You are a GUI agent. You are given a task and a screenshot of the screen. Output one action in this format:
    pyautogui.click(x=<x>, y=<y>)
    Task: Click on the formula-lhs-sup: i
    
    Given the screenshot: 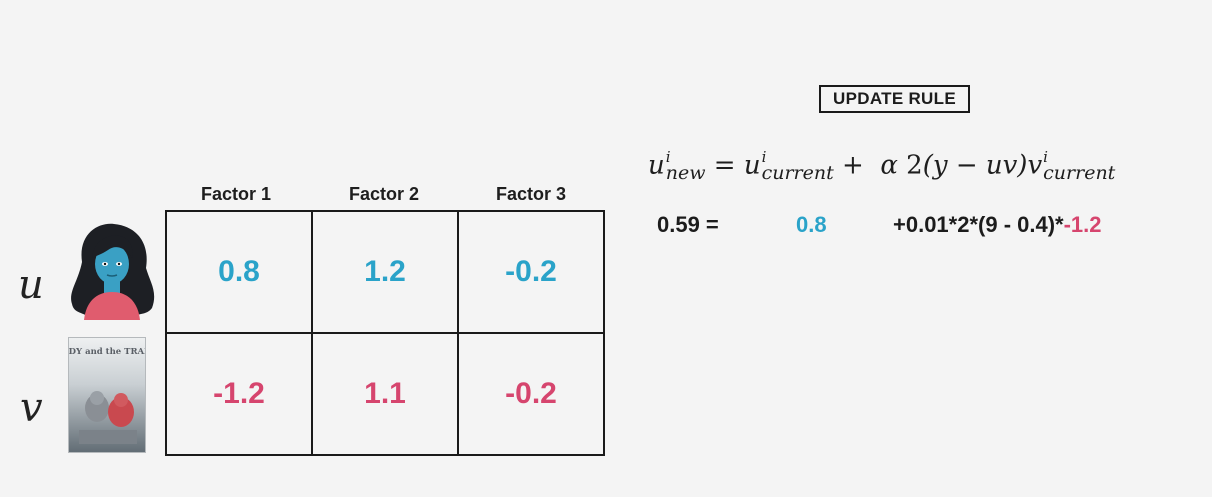 What is the action you would take?
    pyautogui.click(x=668, y=157)
    